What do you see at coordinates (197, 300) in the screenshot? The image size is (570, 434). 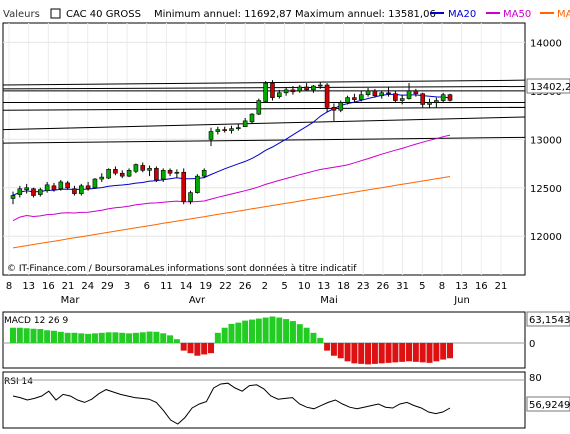 I see `month-label: Avr` at bounding box center [197, 300].